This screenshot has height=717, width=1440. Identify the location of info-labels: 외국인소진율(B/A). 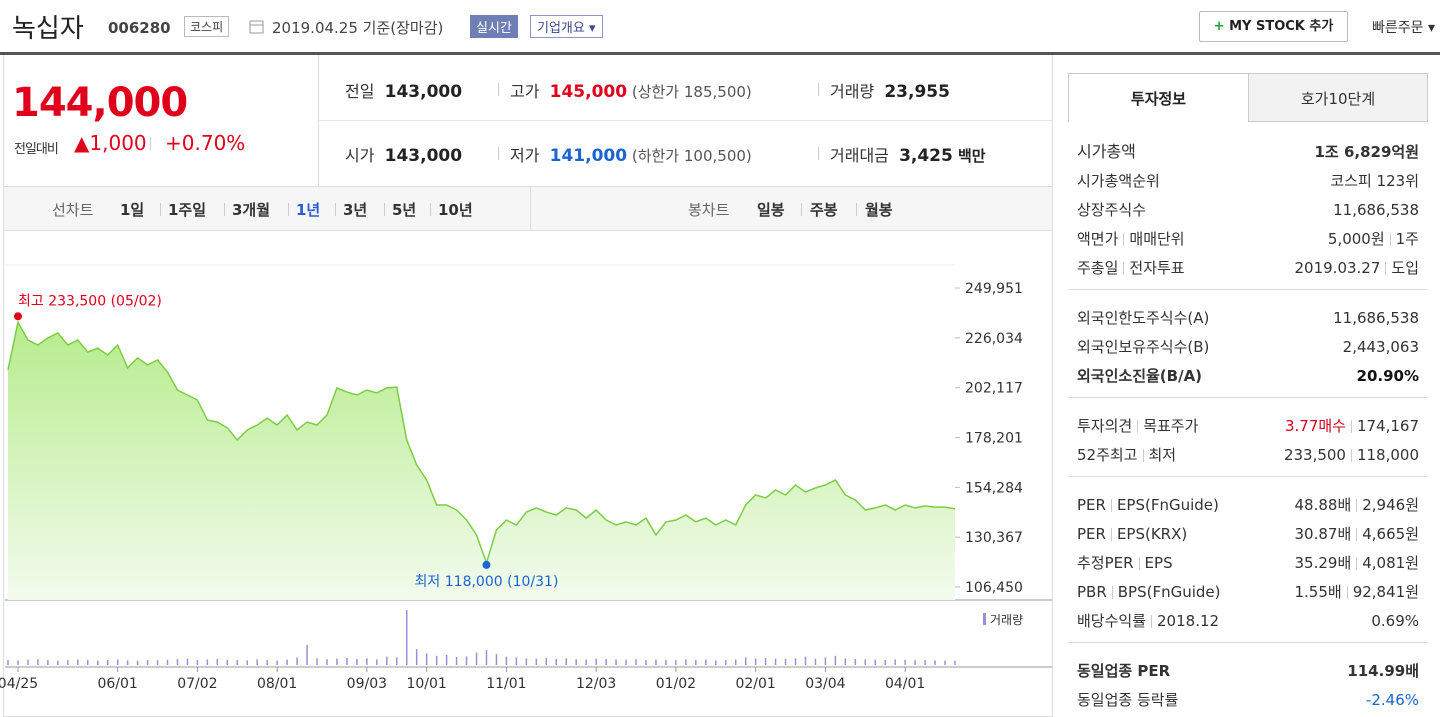
(1139, 376).